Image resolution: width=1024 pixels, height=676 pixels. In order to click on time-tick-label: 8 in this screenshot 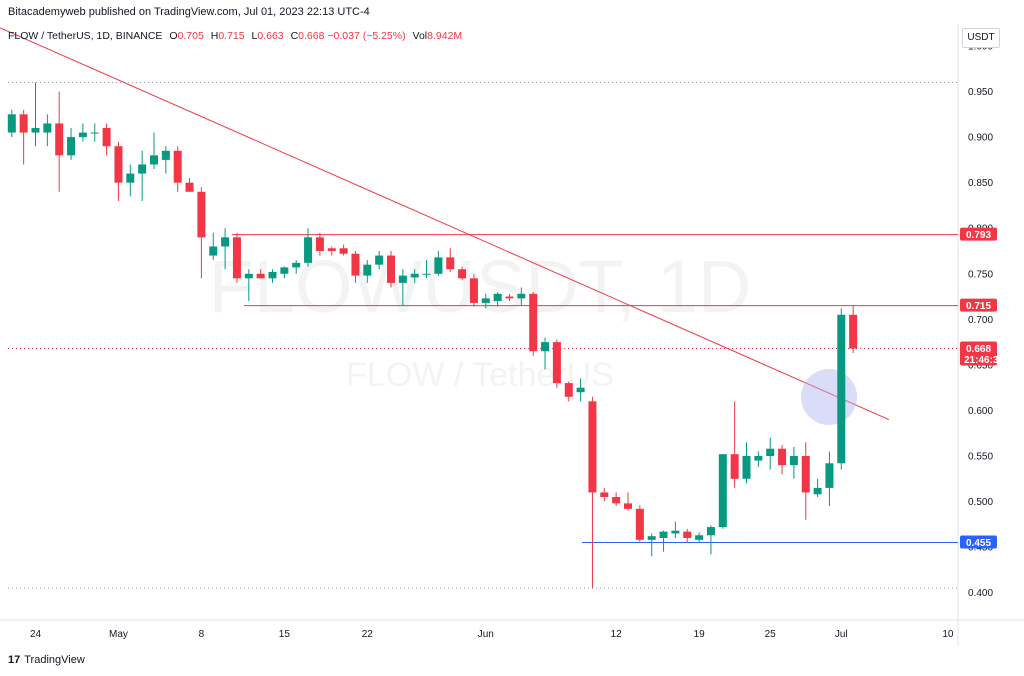, I will do `click(202, 634)`.